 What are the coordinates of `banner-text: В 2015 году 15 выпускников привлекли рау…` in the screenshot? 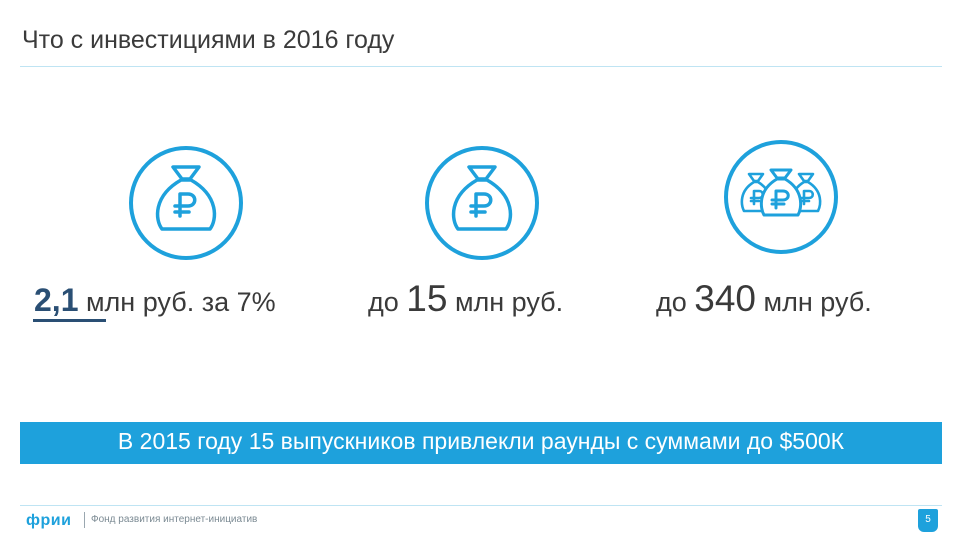 It's located at (481, 441).